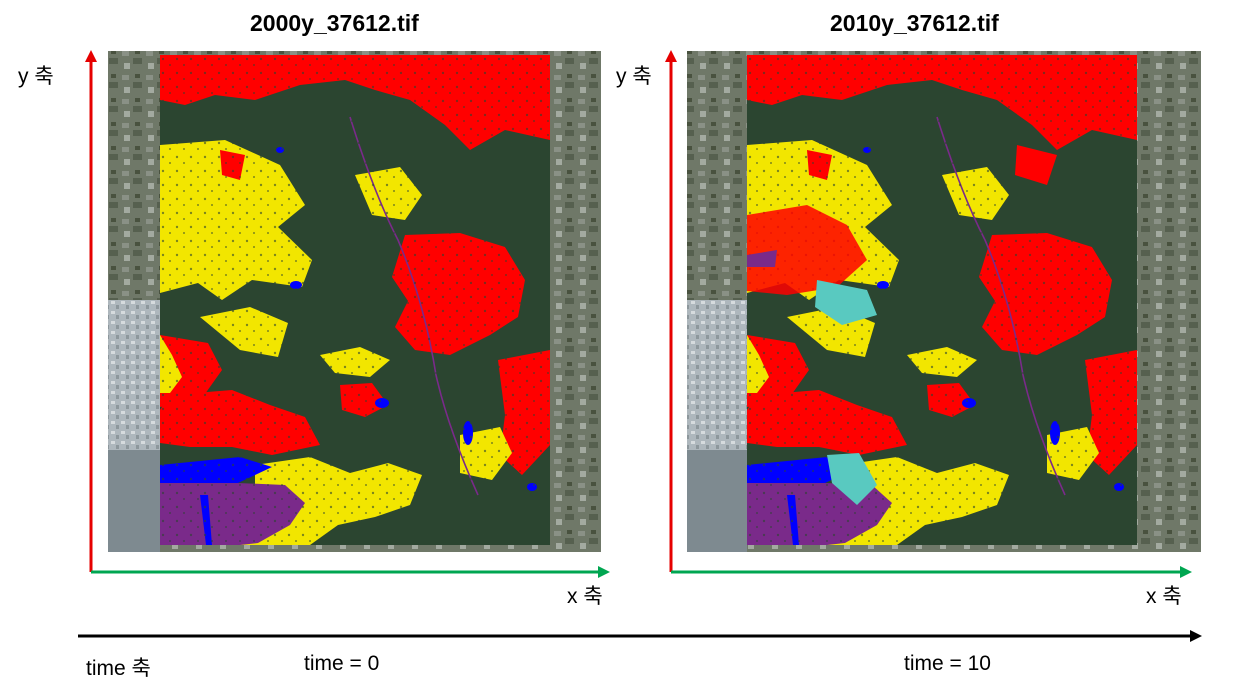 This screenshot has height=692, width=1234. Describe the element at coordinates (334, 23) in the screenshot. I see `panel-1-title: 2000y_37612.tif` at that location.